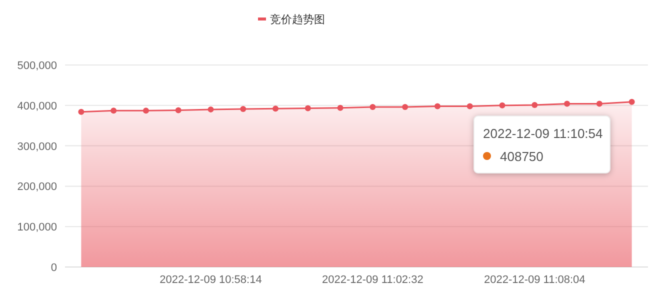 The width and height of the screenshot is (650, 299). I want to click on annotation: 2022-12-09 11:10:54, so click(543, 133).